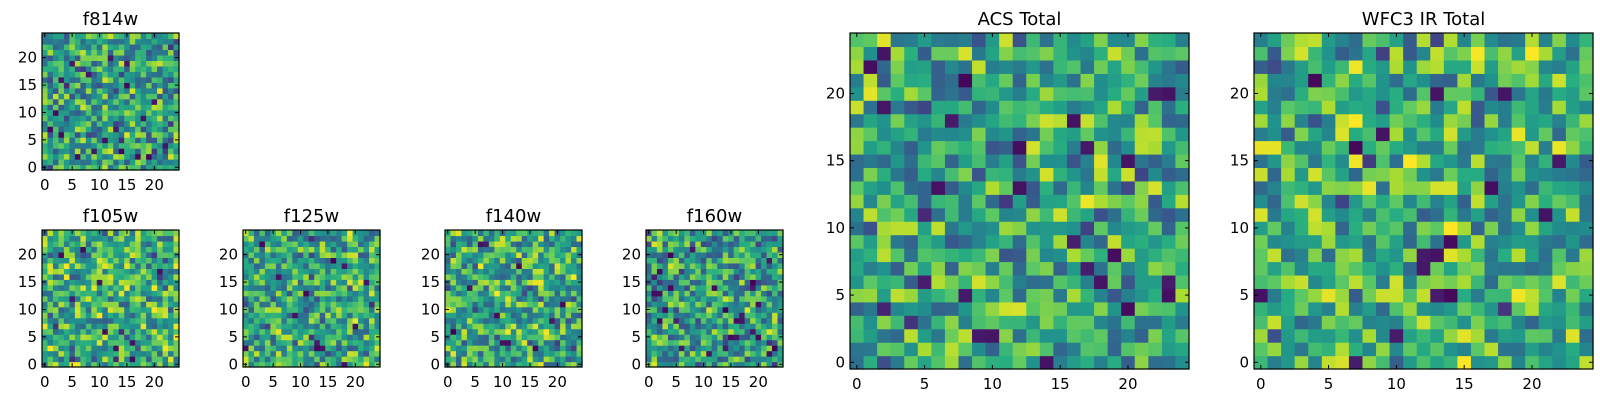 The image size is (1600, 400). I want to click on x-tick-label: 15, so click(126, 185).